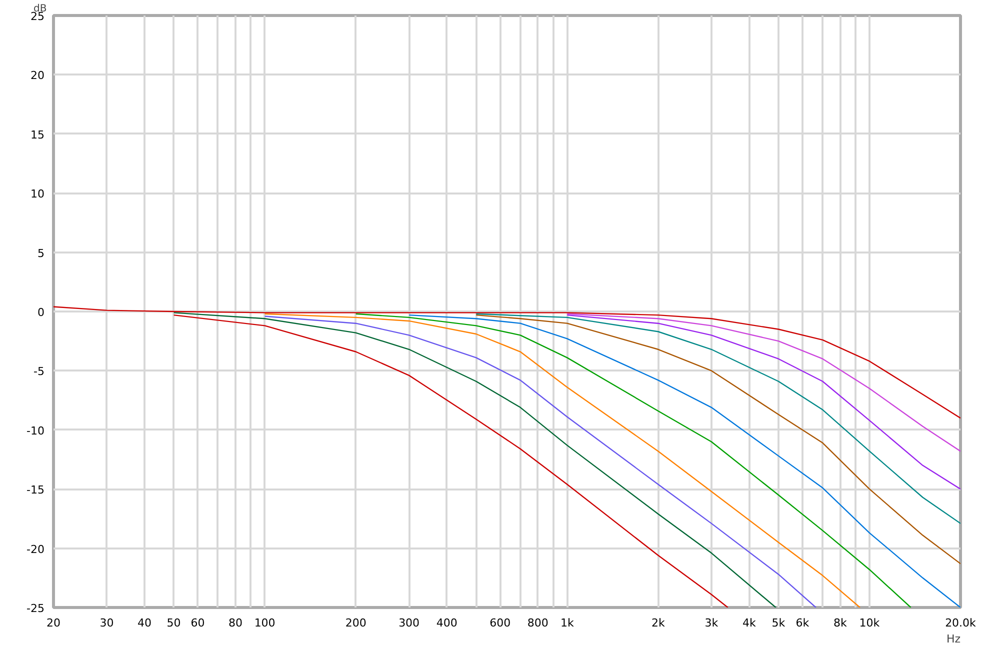  I want to click on x-tick-label: 3k, so click(711, 623).